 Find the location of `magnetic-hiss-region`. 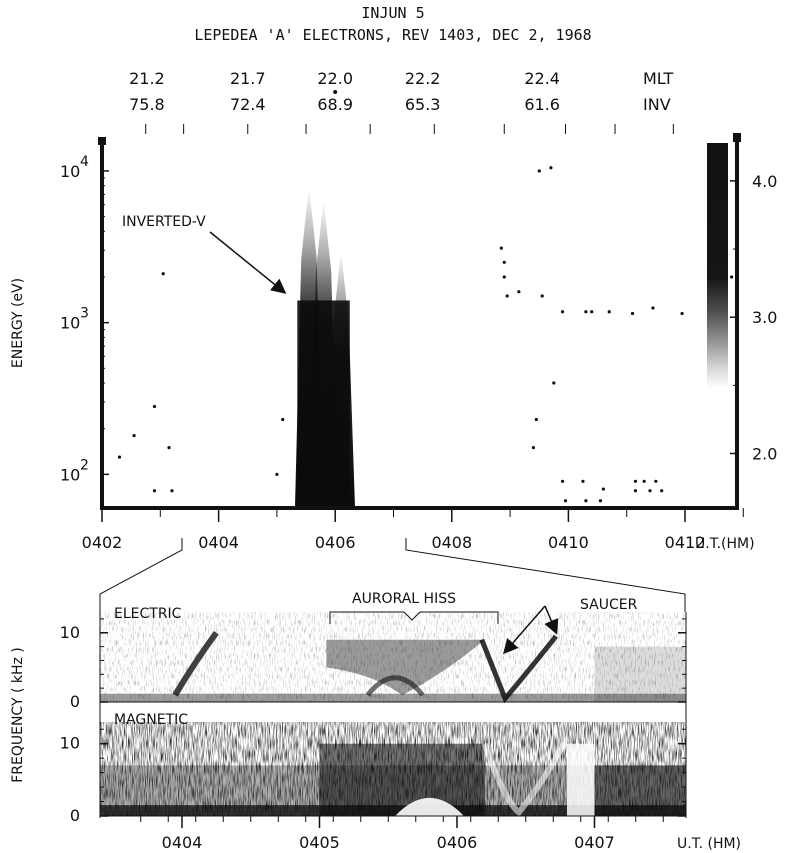

magnetic-hiss-region is located at coordinates (402, 779).